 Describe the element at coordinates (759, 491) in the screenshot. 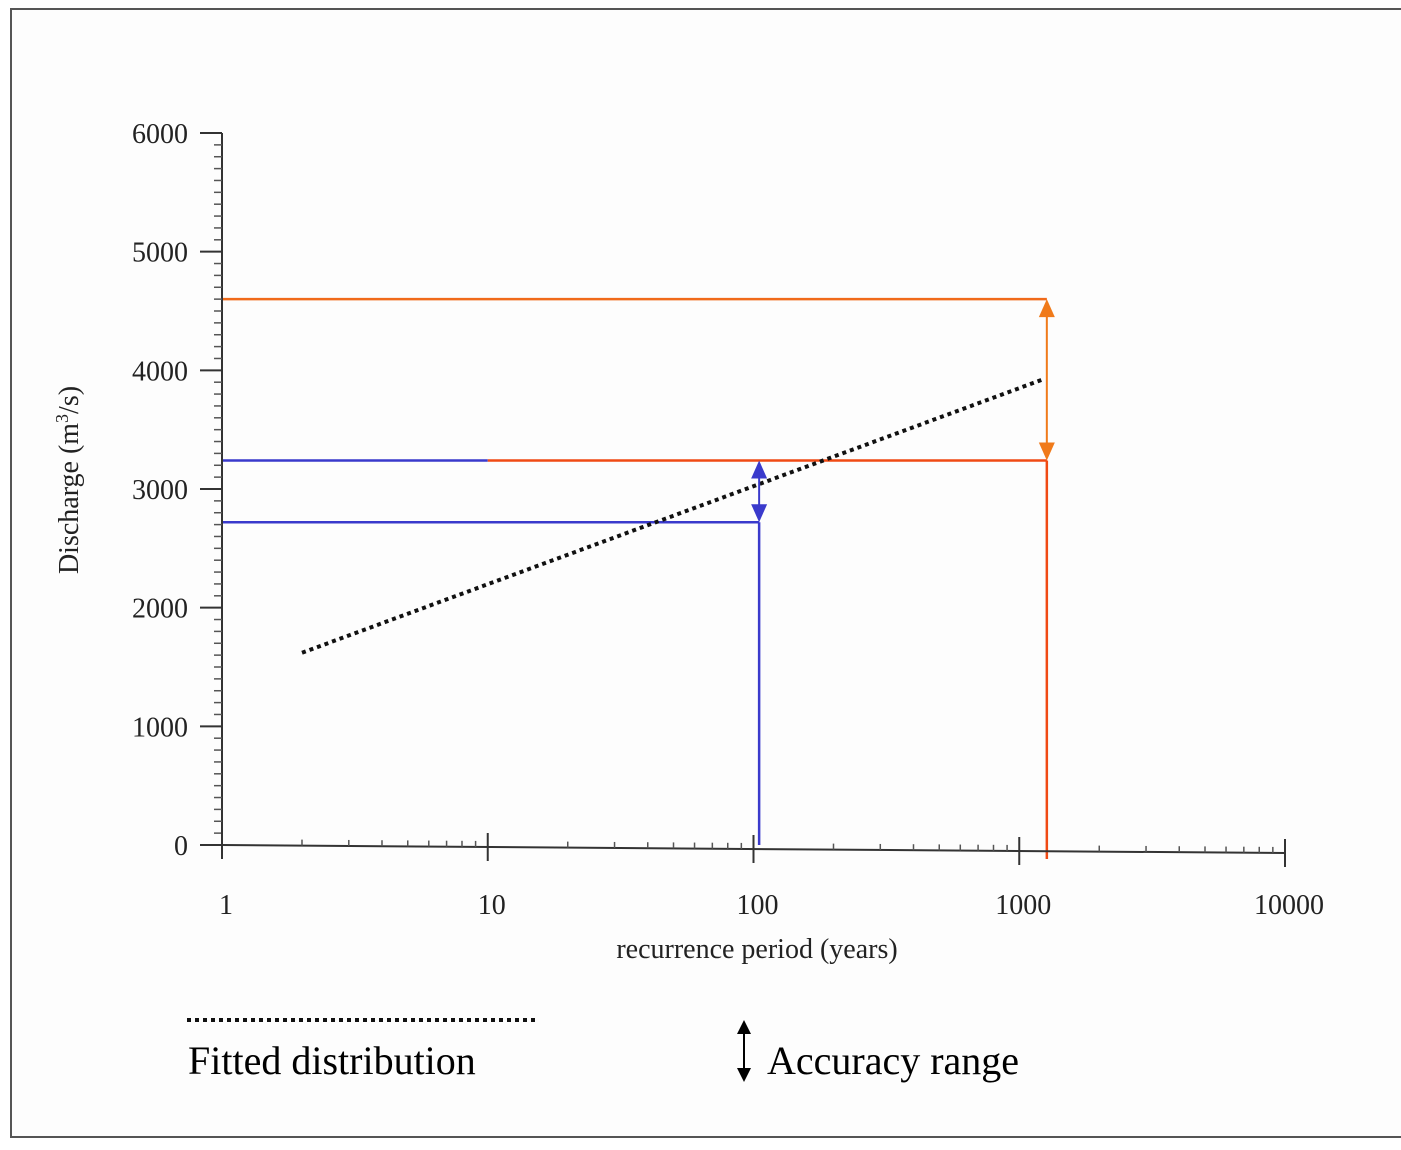

I see `accuracy-range-blue-range` at that location.